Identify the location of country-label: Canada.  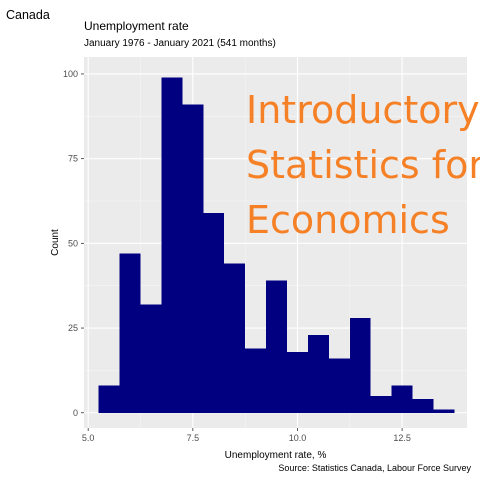
(28, 15).